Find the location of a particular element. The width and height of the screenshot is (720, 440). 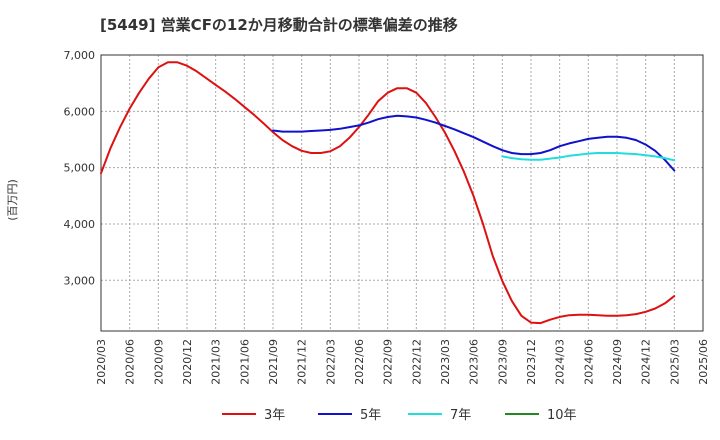

chart-title: [5449] 営業CFの12か月移動合計の標準偏差の推移 is located at coordinates (279, 25).